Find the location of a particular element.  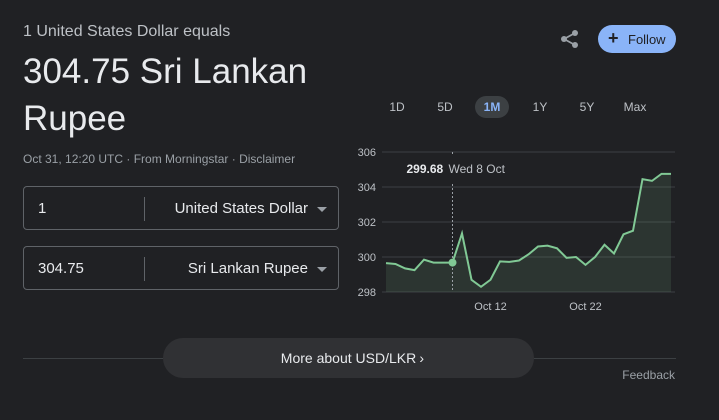

source-link: From Morningstar is located at coordinates (181, 159).